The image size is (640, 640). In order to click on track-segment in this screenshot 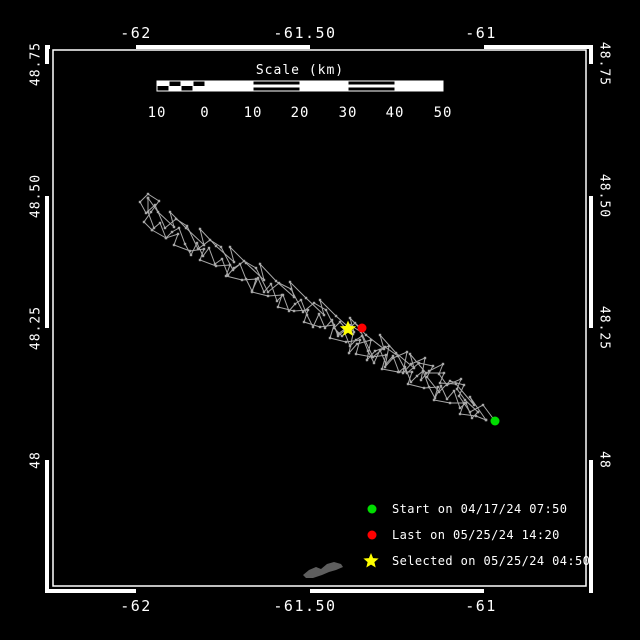, I will do `click(406, 367)`.